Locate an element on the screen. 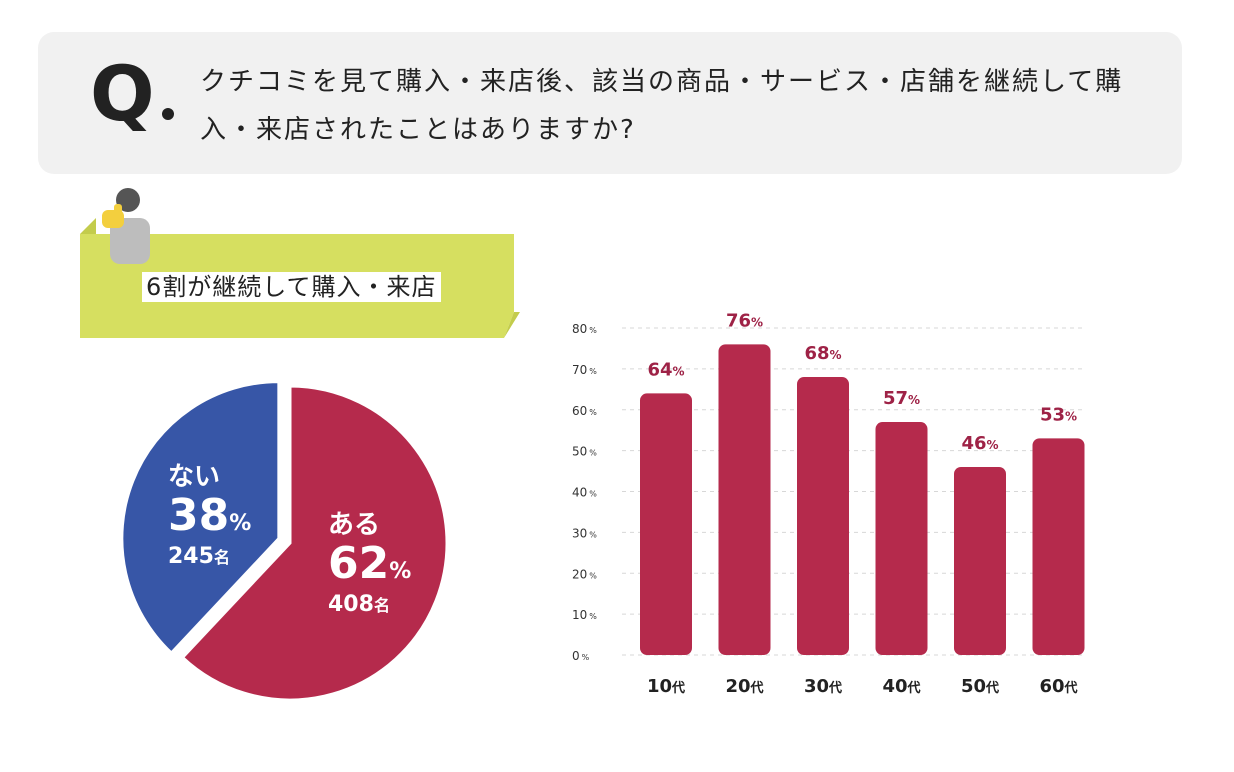  x-tick-label: 10代 is located at coordinates (666, 686).